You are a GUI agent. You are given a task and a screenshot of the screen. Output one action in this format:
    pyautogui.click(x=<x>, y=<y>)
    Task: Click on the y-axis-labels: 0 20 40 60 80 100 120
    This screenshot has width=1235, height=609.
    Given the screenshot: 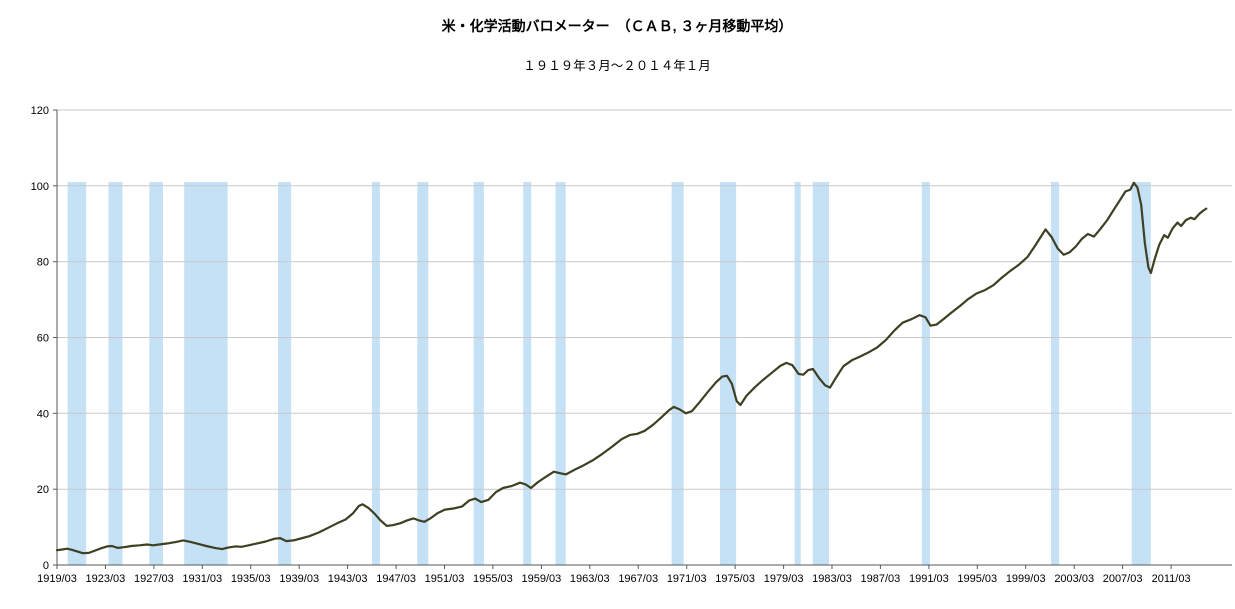 What is the action you would take?
    pyautogui.click(x=40, y=338)
    